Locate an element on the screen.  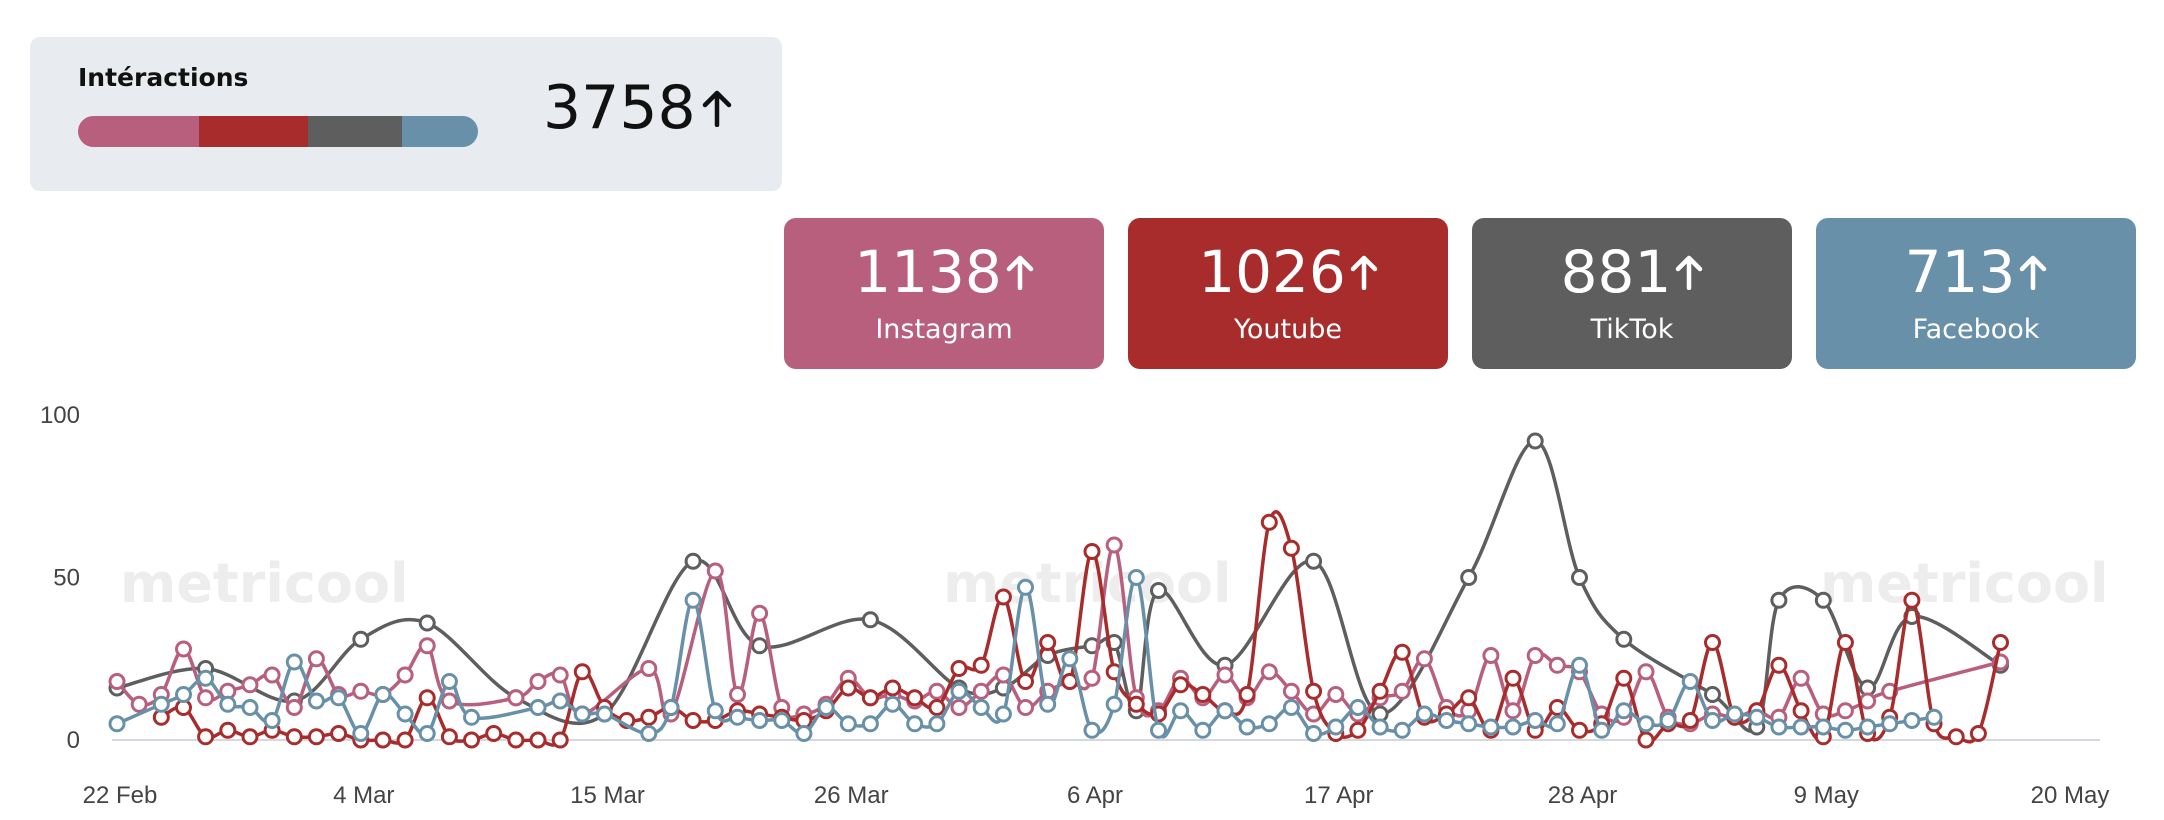
network-card-tiktok: 881 TikTok is located at coordinates (1632, 293).